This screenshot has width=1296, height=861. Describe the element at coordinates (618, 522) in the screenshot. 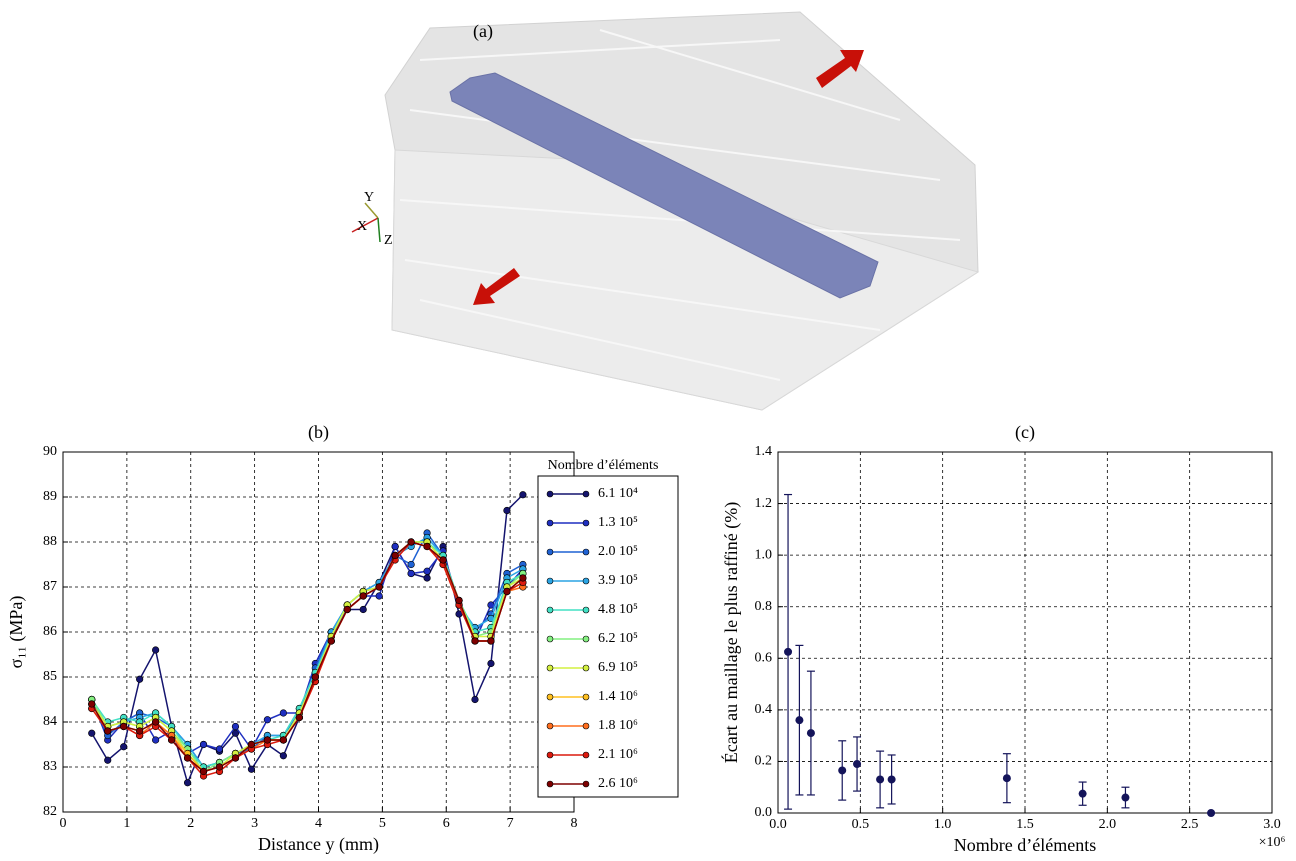

I see `legend-label: 1.3 10⁵` at that location.